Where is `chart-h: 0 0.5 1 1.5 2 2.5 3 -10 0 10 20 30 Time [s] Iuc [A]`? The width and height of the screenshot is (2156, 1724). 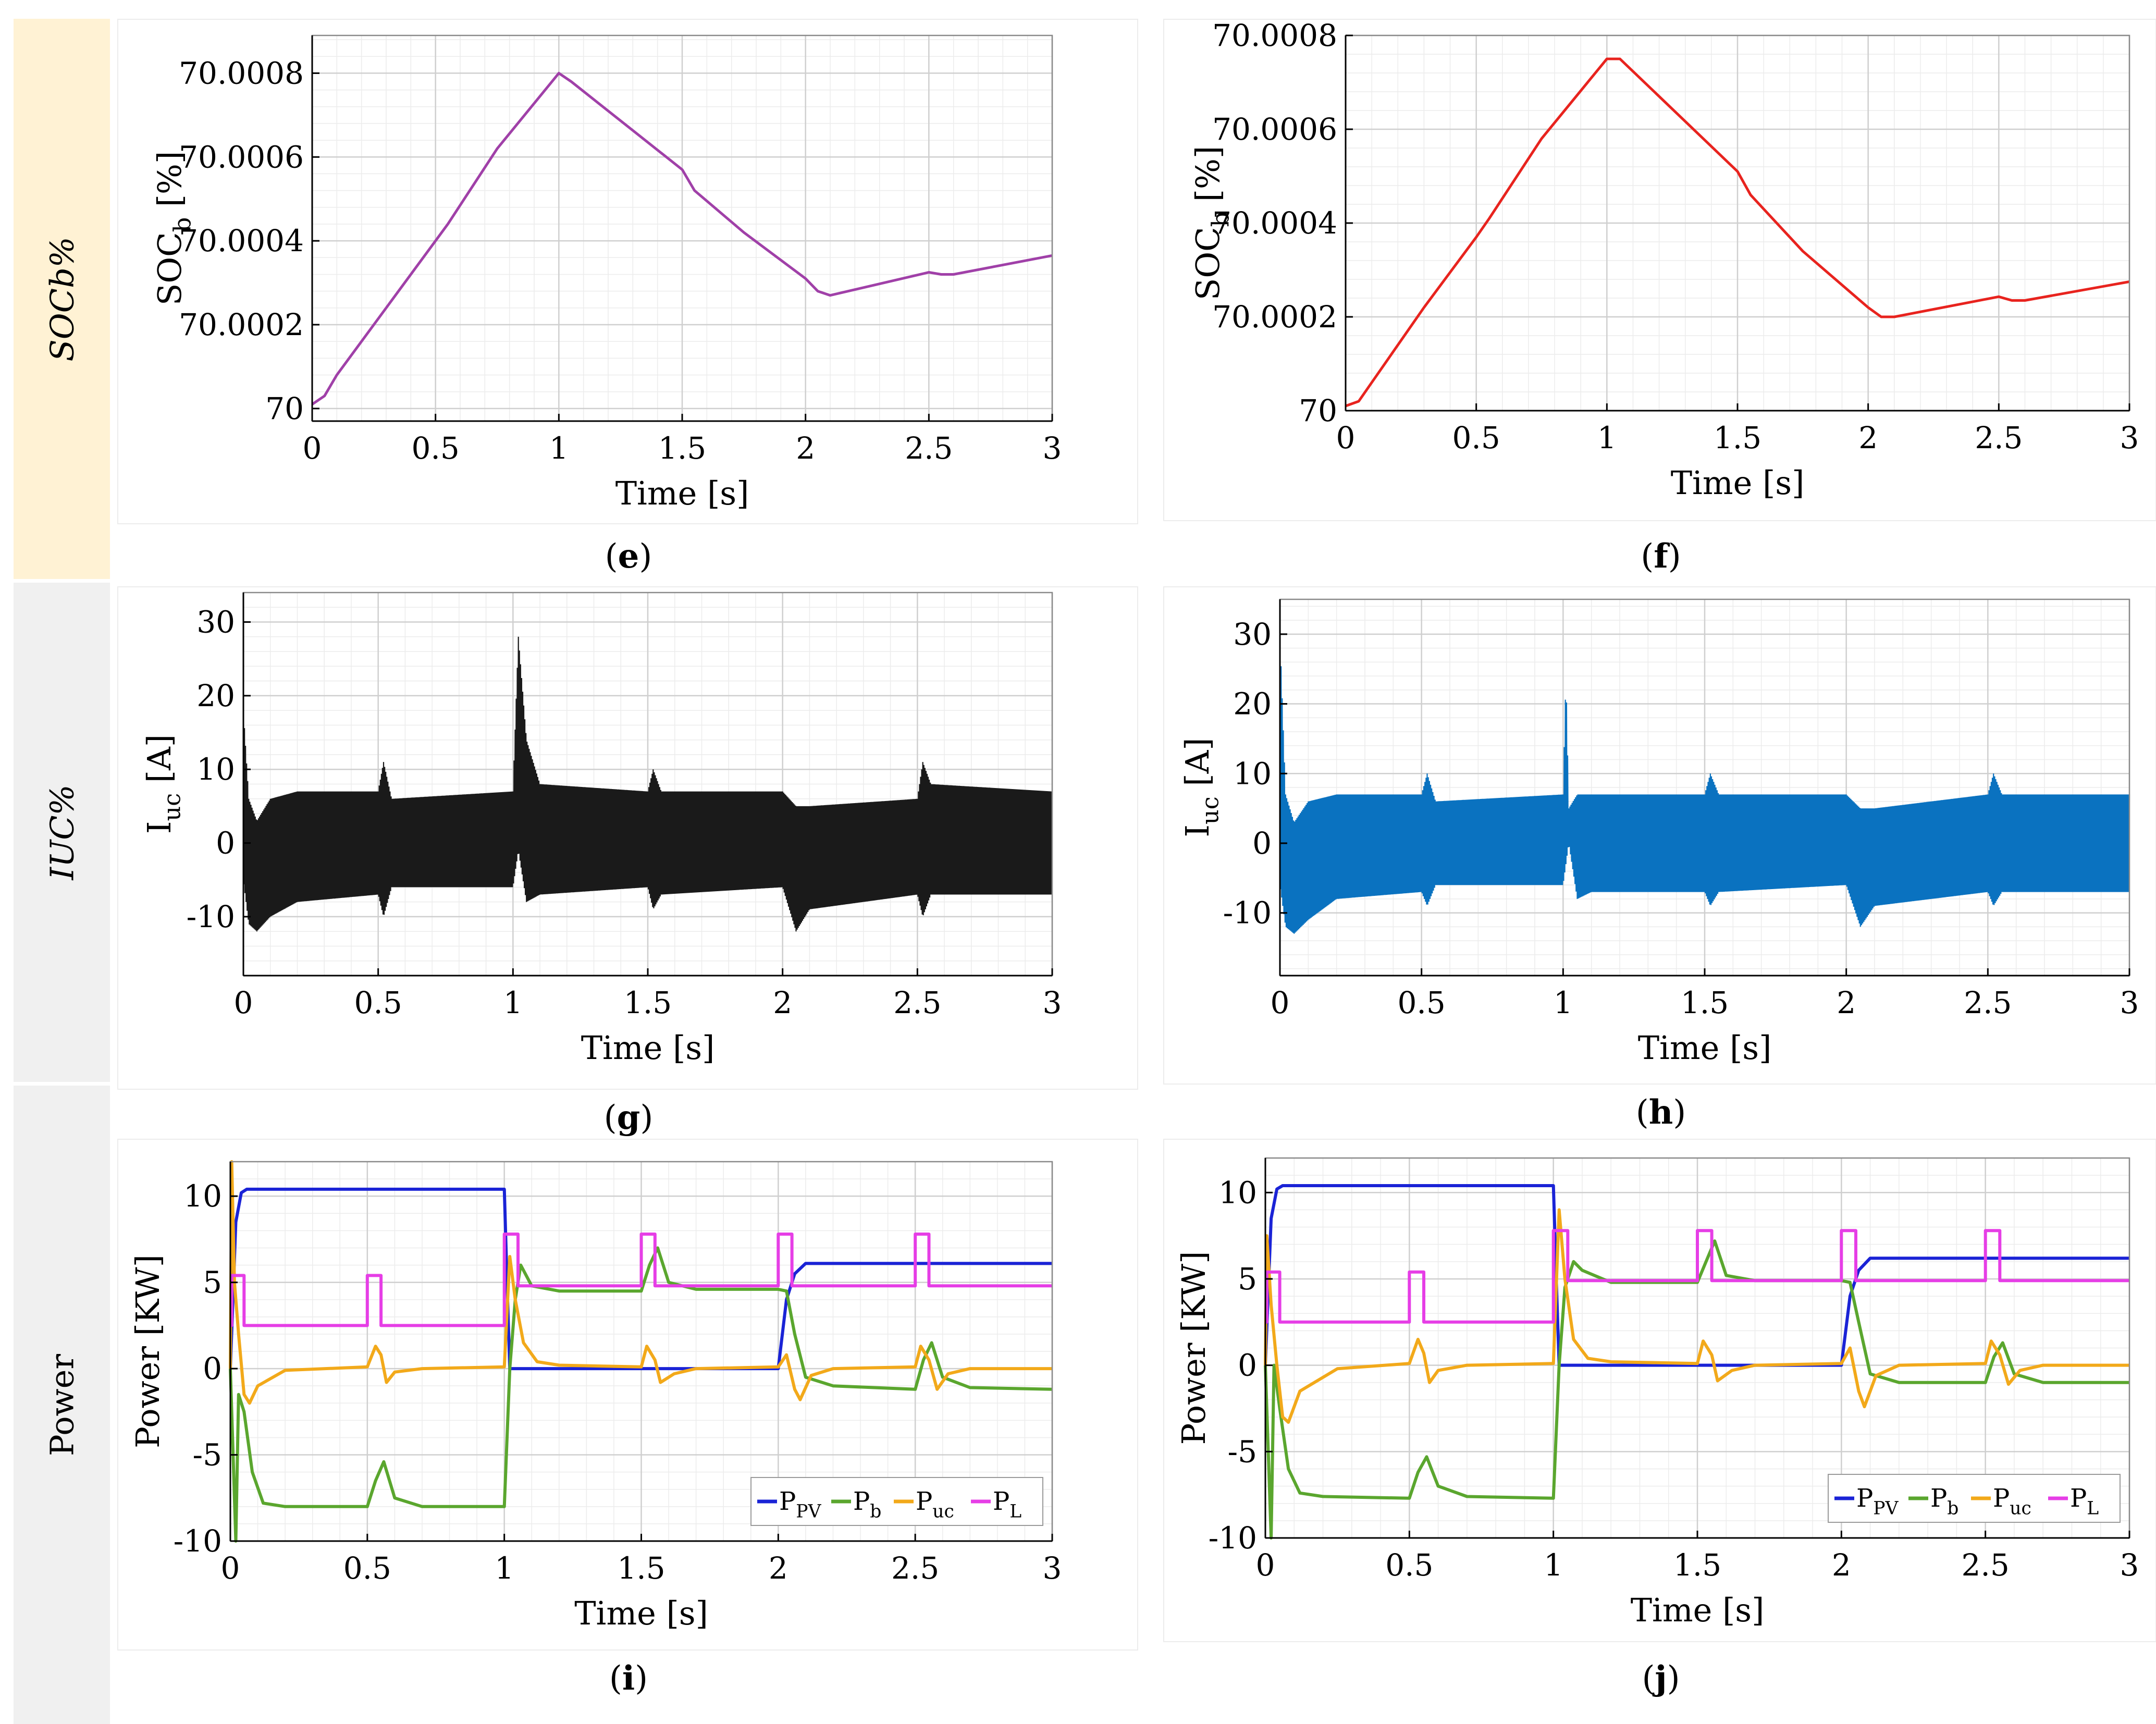
chart-h: 0 0.5 1 1.5 2 2.5 3 -10 0 10 20 30 Time [s] Iuc [A] is located at coordinates (1658, 832).